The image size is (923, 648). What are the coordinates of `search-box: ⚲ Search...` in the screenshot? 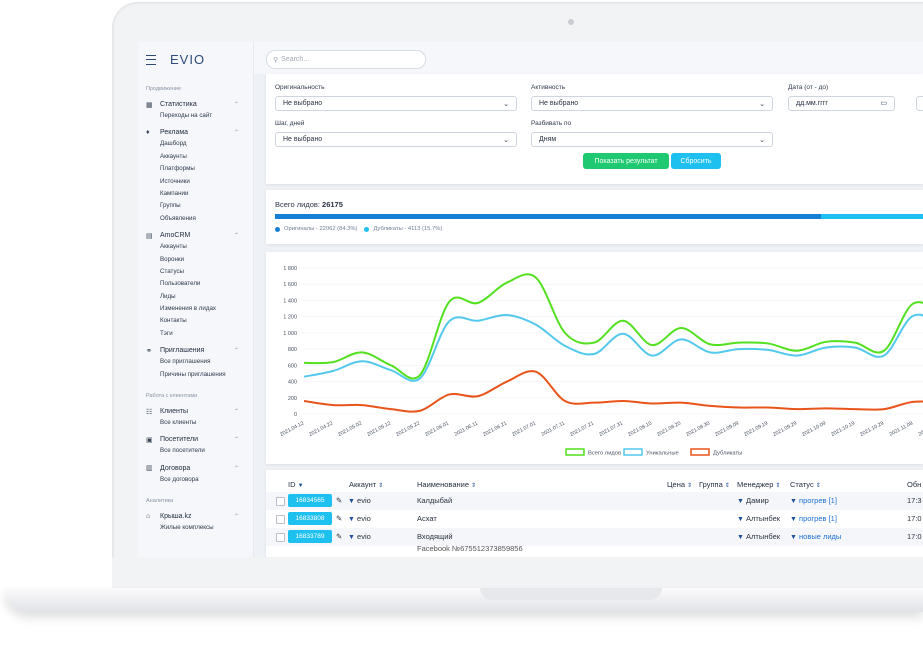 It's located at (346, 59).